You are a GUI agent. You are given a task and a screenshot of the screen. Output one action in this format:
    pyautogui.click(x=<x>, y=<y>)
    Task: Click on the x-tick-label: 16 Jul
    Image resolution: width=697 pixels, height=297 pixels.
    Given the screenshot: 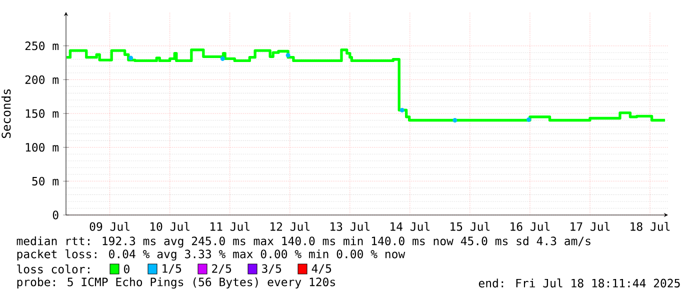 What is the action you would take?
    pyautogui.click(x=530, y=226)
    